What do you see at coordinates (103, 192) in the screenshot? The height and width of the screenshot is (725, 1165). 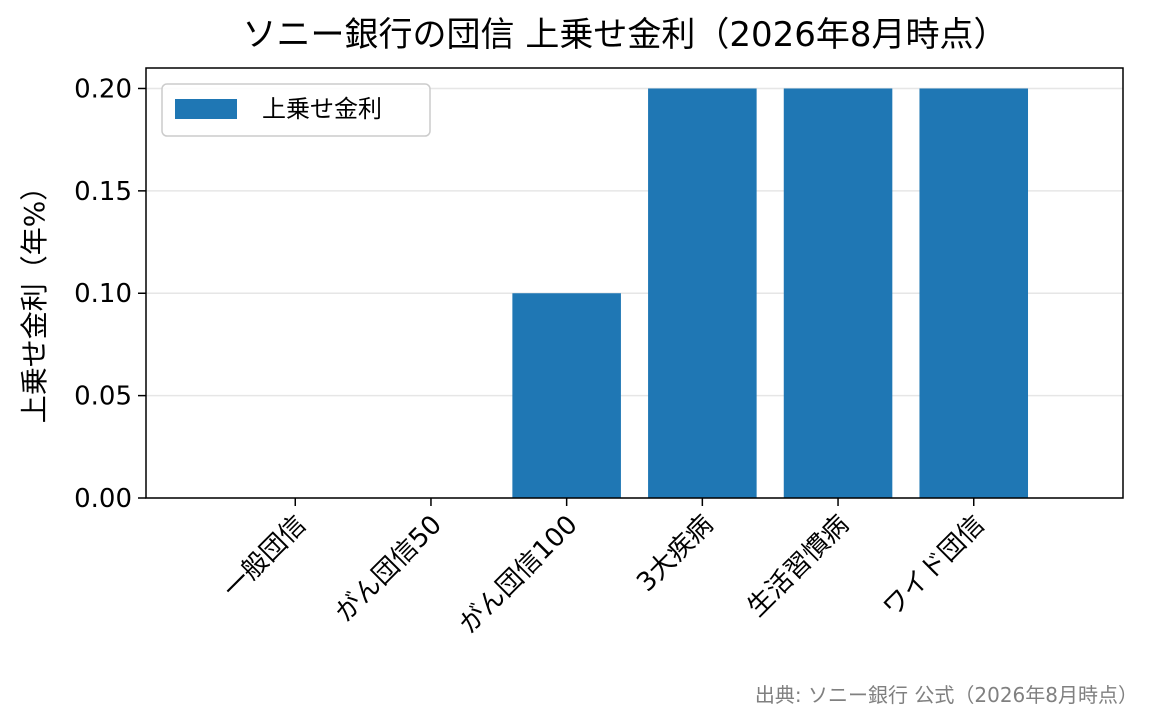 I see `y-tick-label: 0.15` at bounding box center [103, 192].